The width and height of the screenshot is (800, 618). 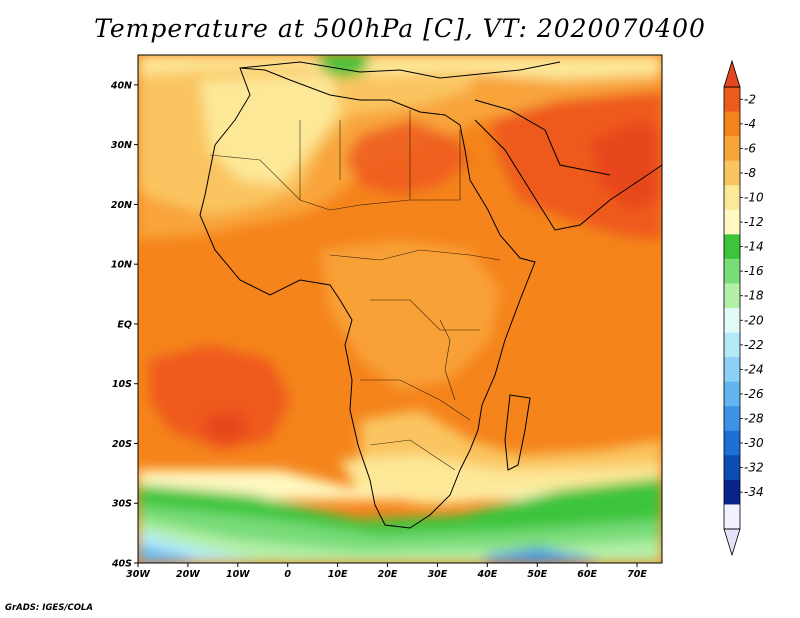 What do you see at coordinates (517, 432) in the screenshot?
I see `madagascar-coastline` at bounding box center [517, 432].